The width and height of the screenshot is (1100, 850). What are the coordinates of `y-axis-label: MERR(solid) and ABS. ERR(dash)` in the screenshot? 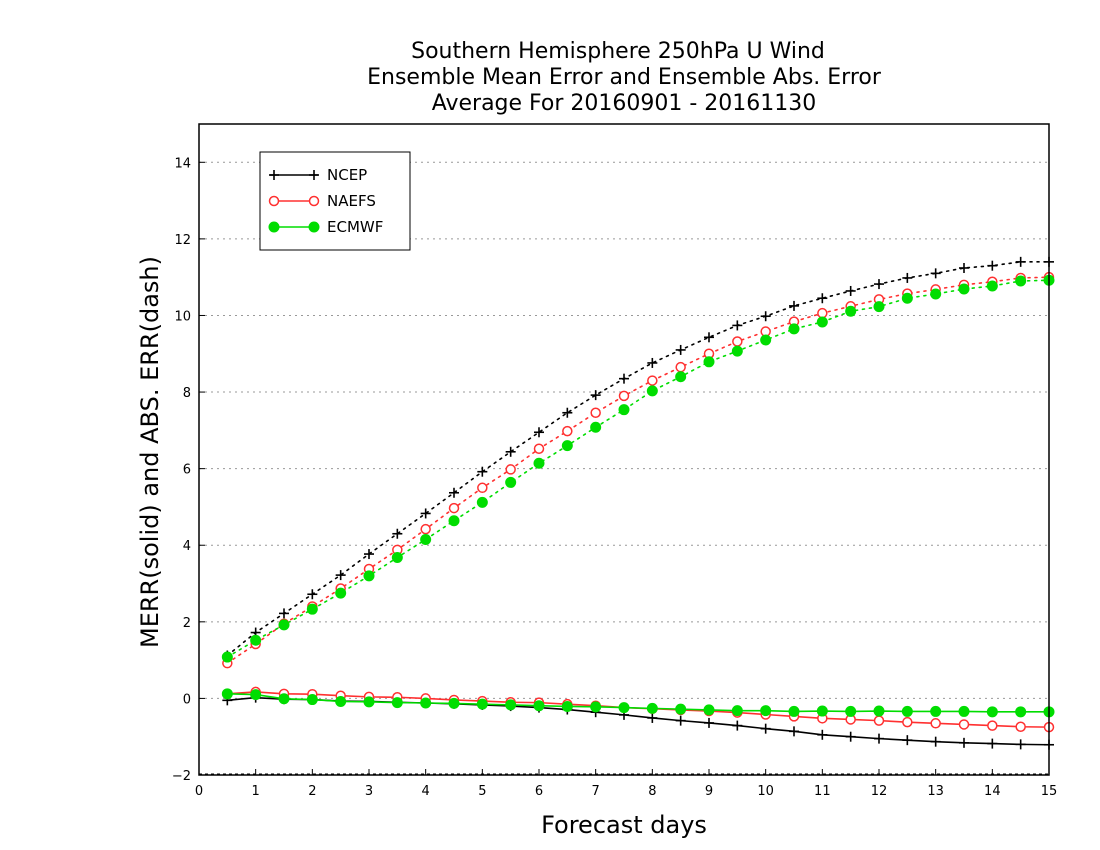 It's located at (150, 452).